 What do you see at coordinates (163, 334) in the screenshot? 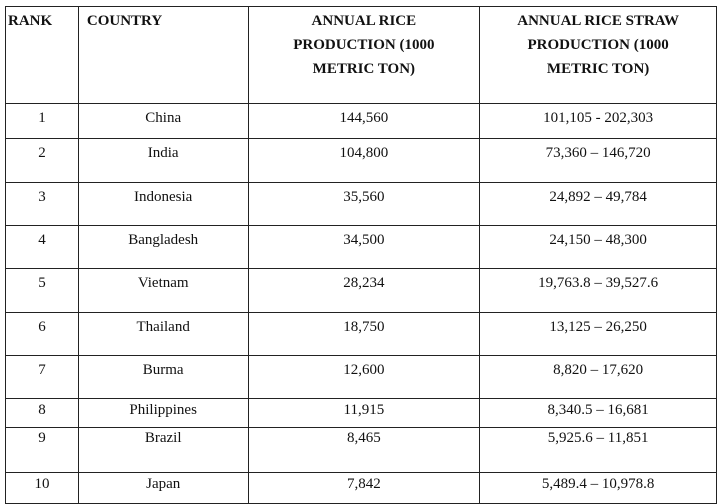
I see `cell-country: Thailand` at bounding box center [163, 334].